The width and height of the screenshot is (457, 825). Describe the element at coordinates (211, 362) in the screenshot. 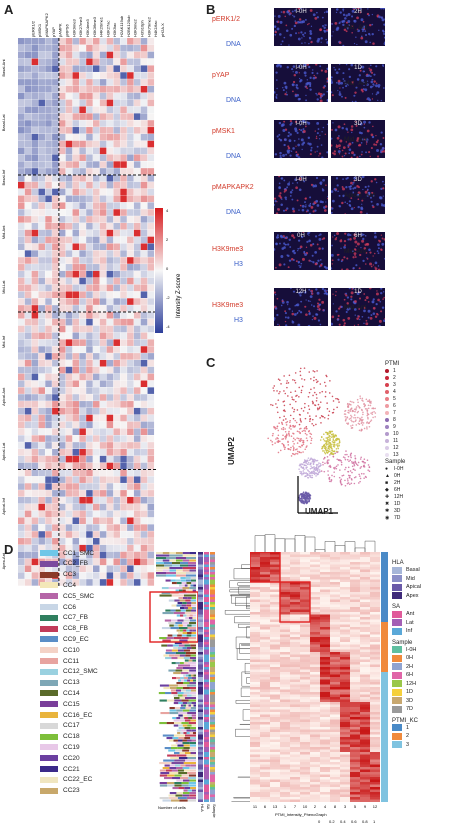

I see `panel-c-label: C` at that location.